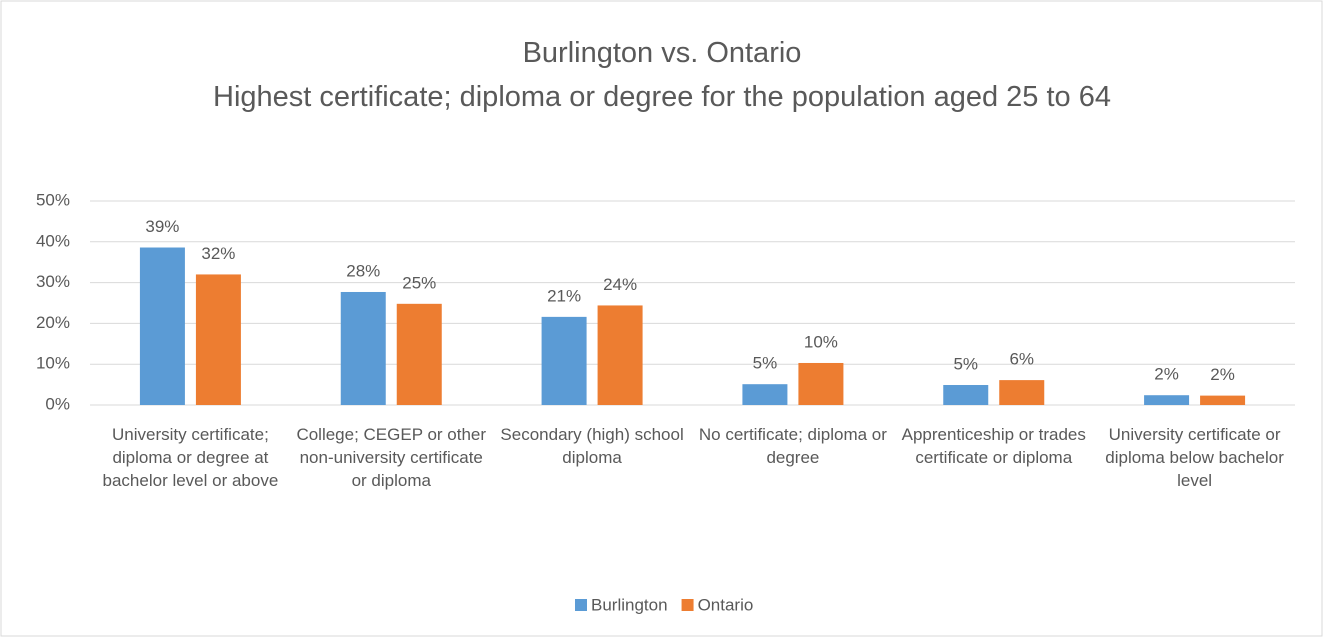 The height and width of the screenshot is (638, 1324). What do you see at coordinates (629, 604) in the screenshot?
I see `legend-label: Burlington` at bounding box center [629, 604].